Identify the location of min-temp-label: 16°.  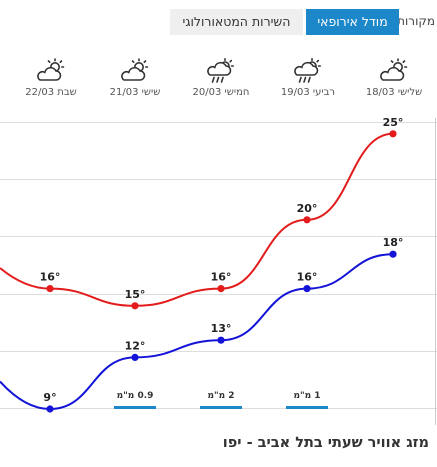
(307, 277).